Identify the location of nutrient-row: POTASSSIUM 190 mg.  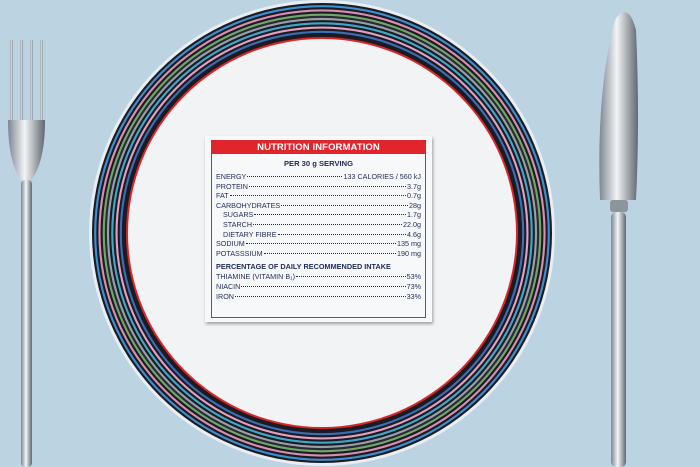
(318, 254).